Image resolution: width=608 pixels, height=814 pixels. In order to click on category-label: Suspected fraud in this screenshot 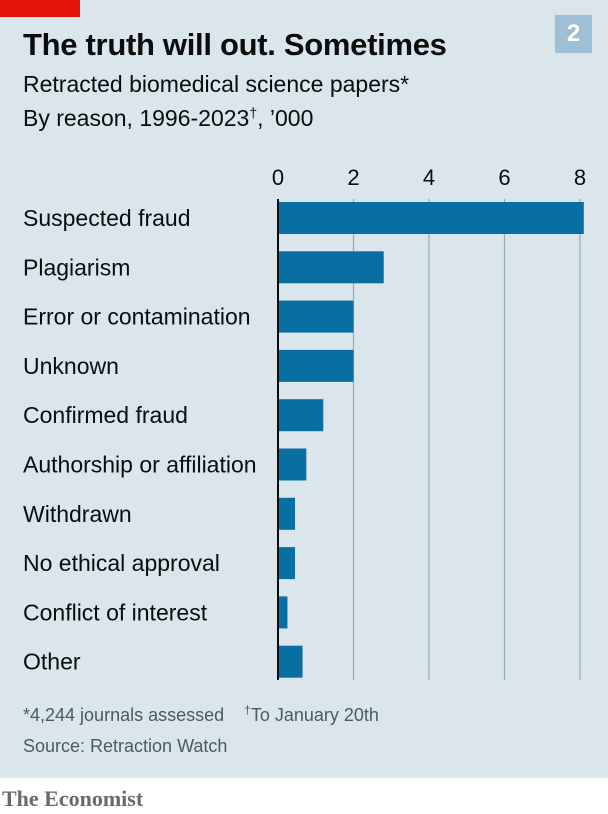, I will do `click(107, 218)`.